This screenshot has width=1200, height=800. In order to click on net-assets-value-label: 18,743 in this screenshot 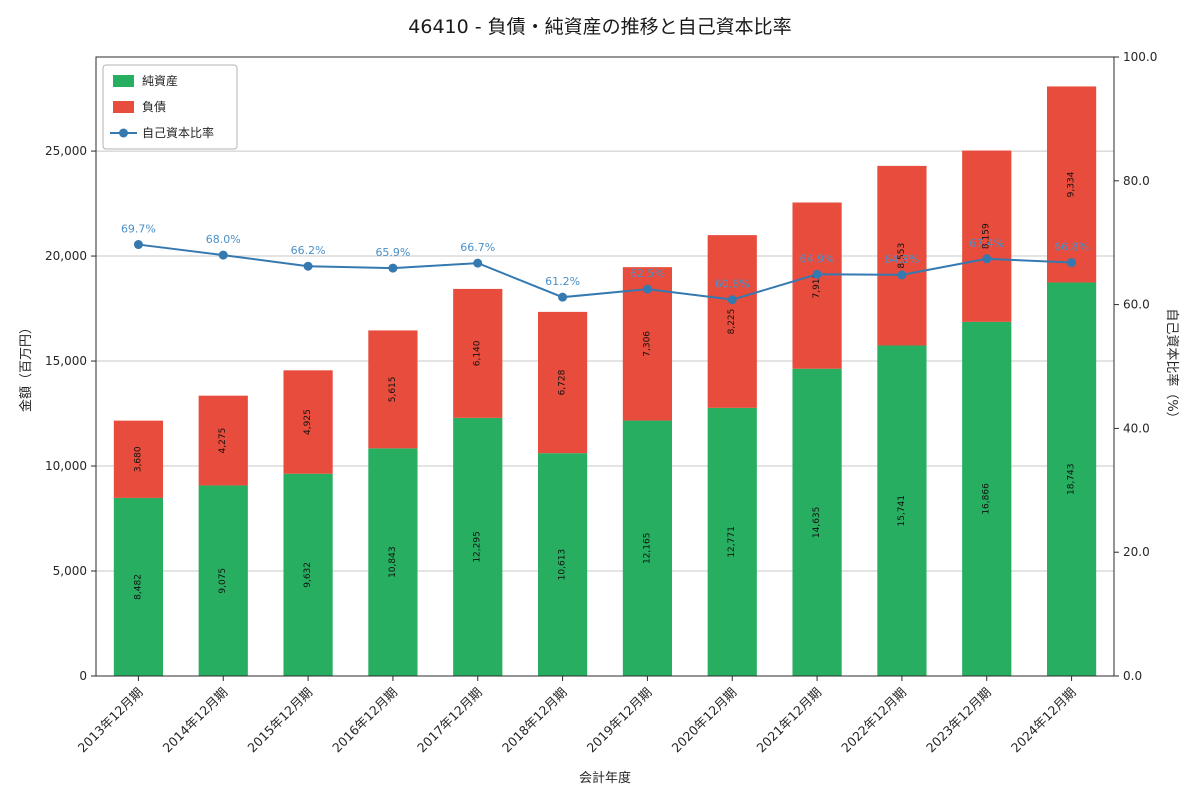, I will do `click(1072, 479)`.